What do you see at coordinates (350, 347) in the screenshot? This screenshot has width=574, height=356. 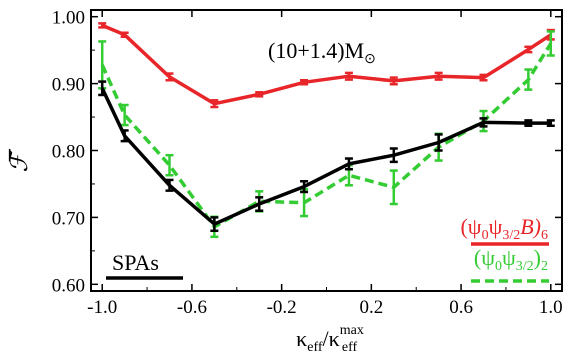 I see `x-label-sub2: eff` at bounding box center [350, 347].